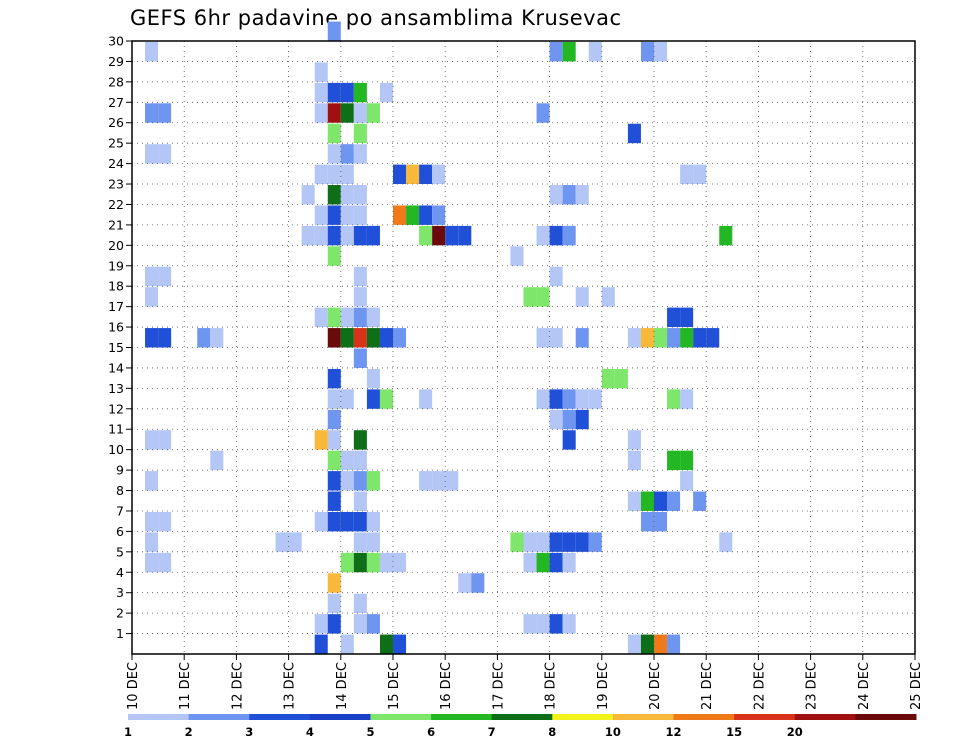 The image size is (960, 742). Describe the element at coordinates (116, 163) in the screenshot. I see `y-tick-label: 24` at that location.